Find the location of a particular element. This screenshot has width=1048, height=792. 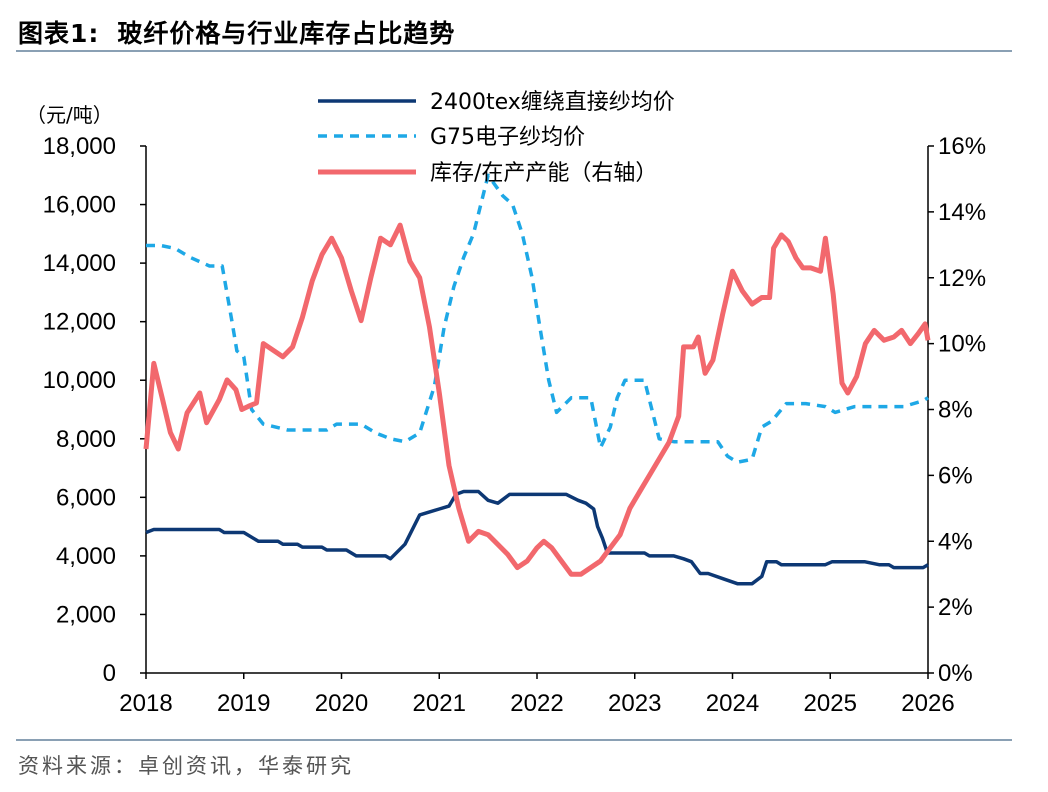

legend-label-1: 2400tex缠绕直接纱均价 is located at coordinates (552, 102).